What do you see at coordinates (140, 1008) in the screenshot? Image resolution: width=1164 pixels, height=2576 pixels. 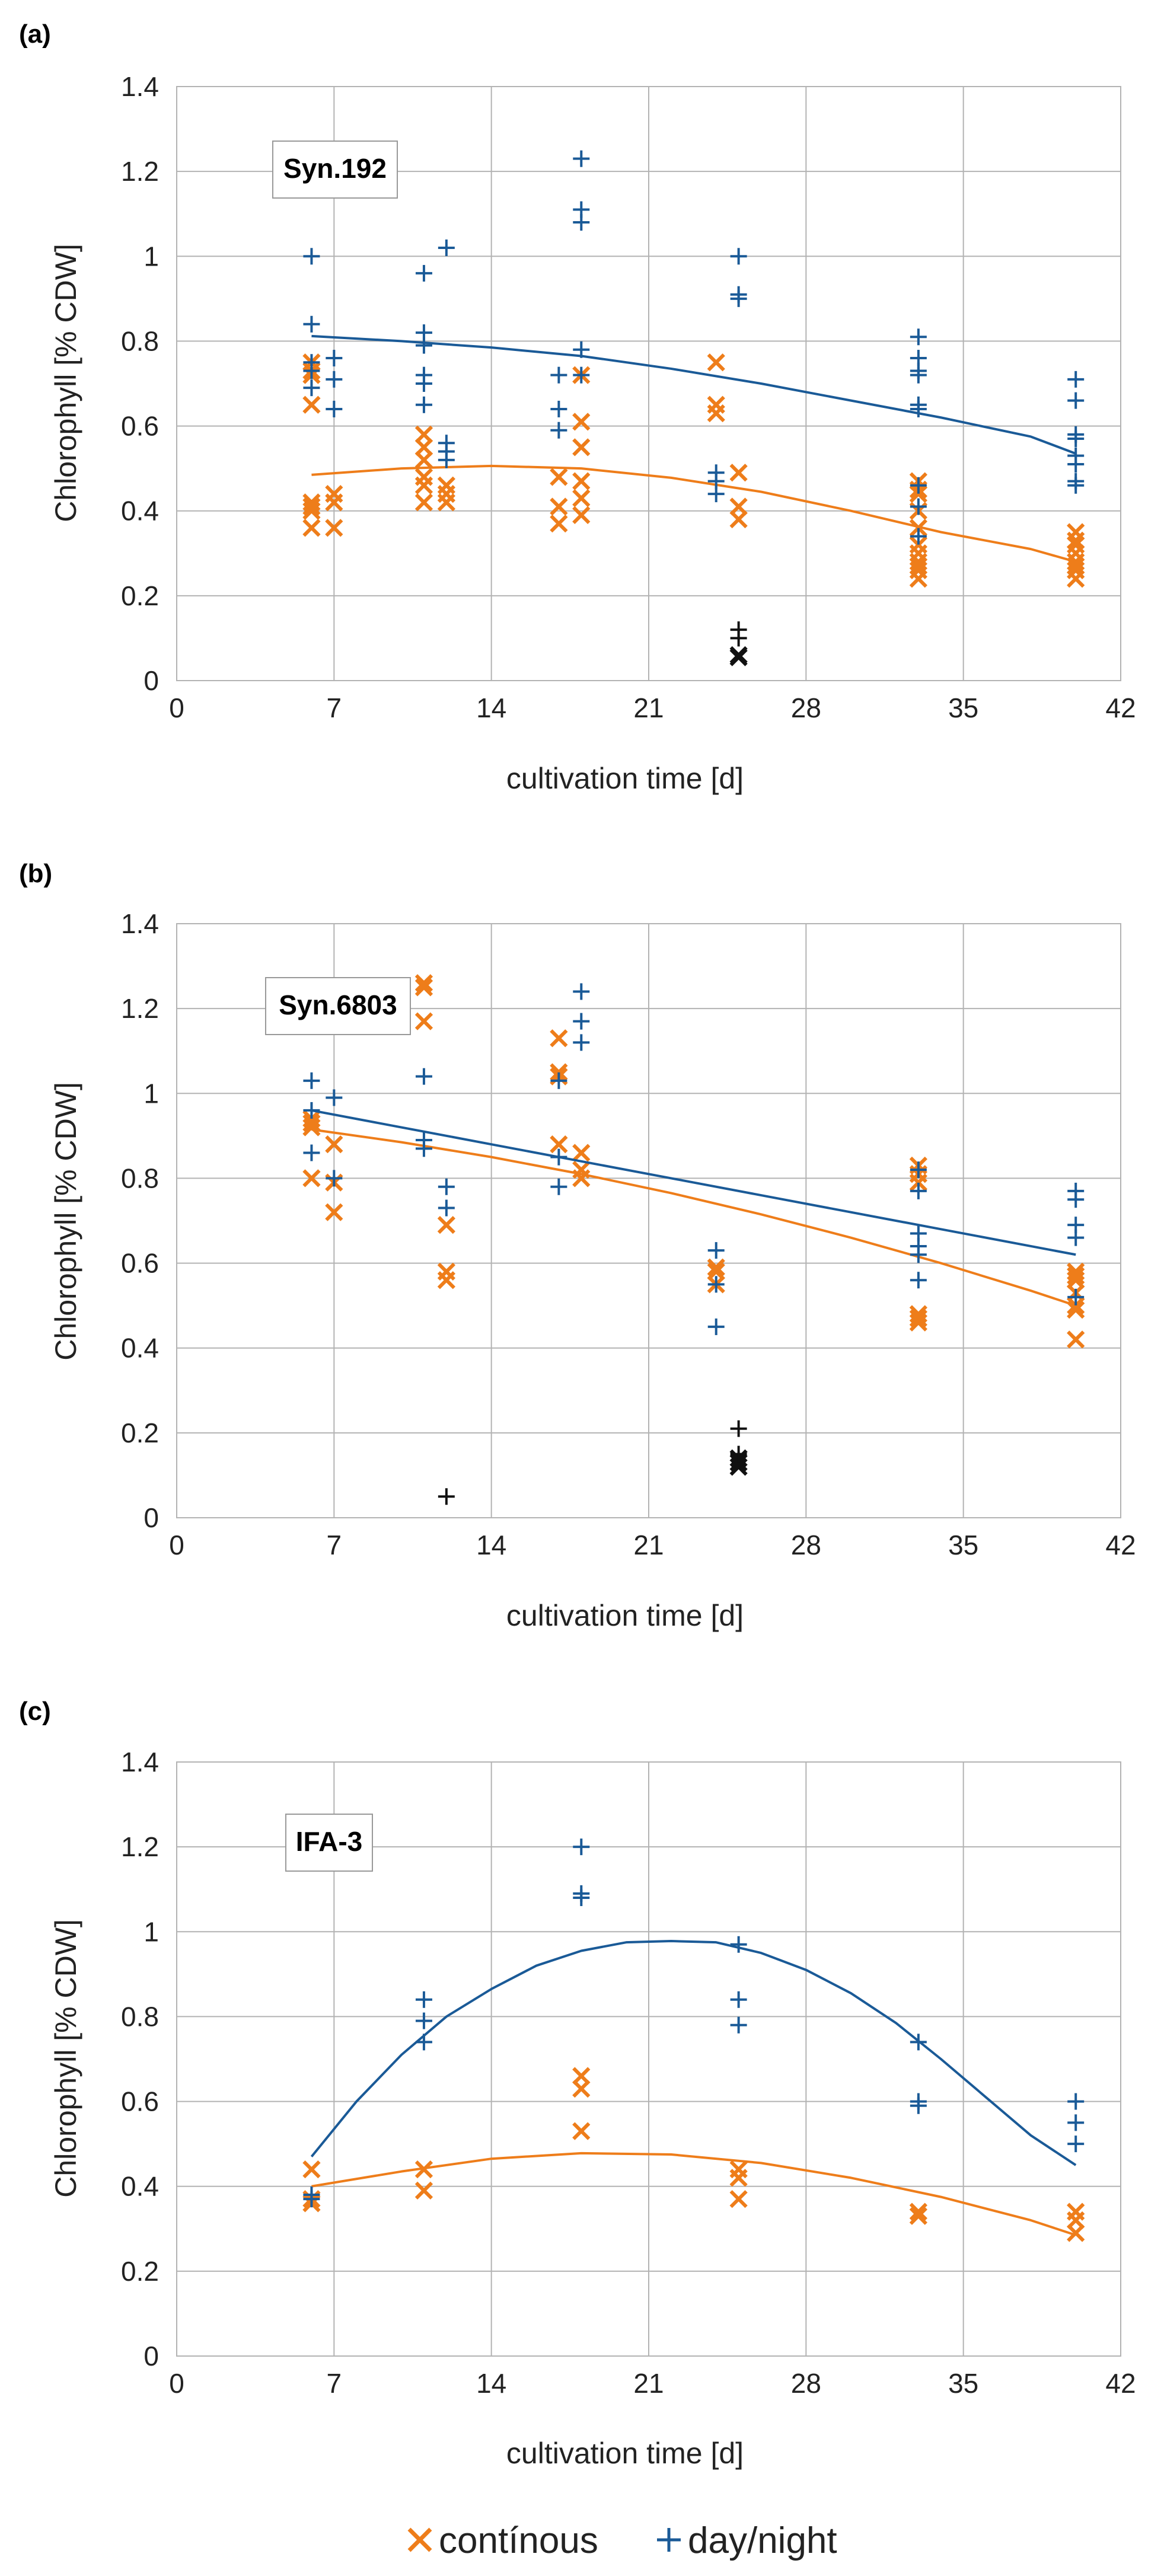 I see `panel-b-y-tick-label: 1.2` at bounding box center [140, 1008].